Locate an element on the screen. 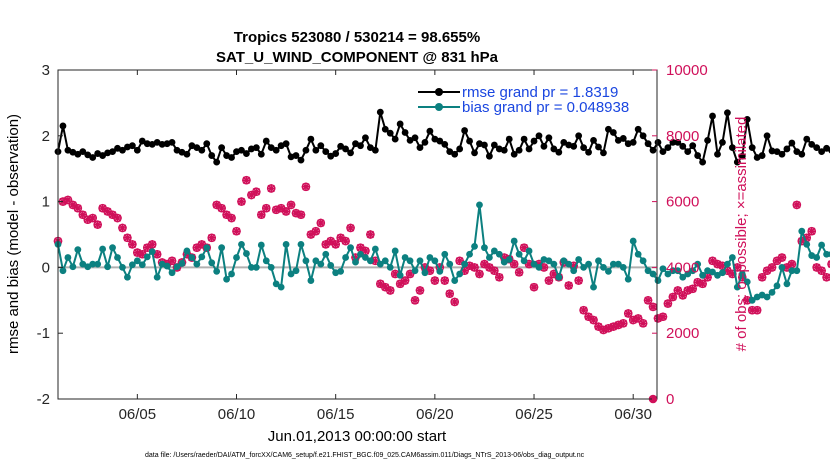 The image size is (830, 470). x-tick-label: 06/30 is located at coordinates (633, 414).